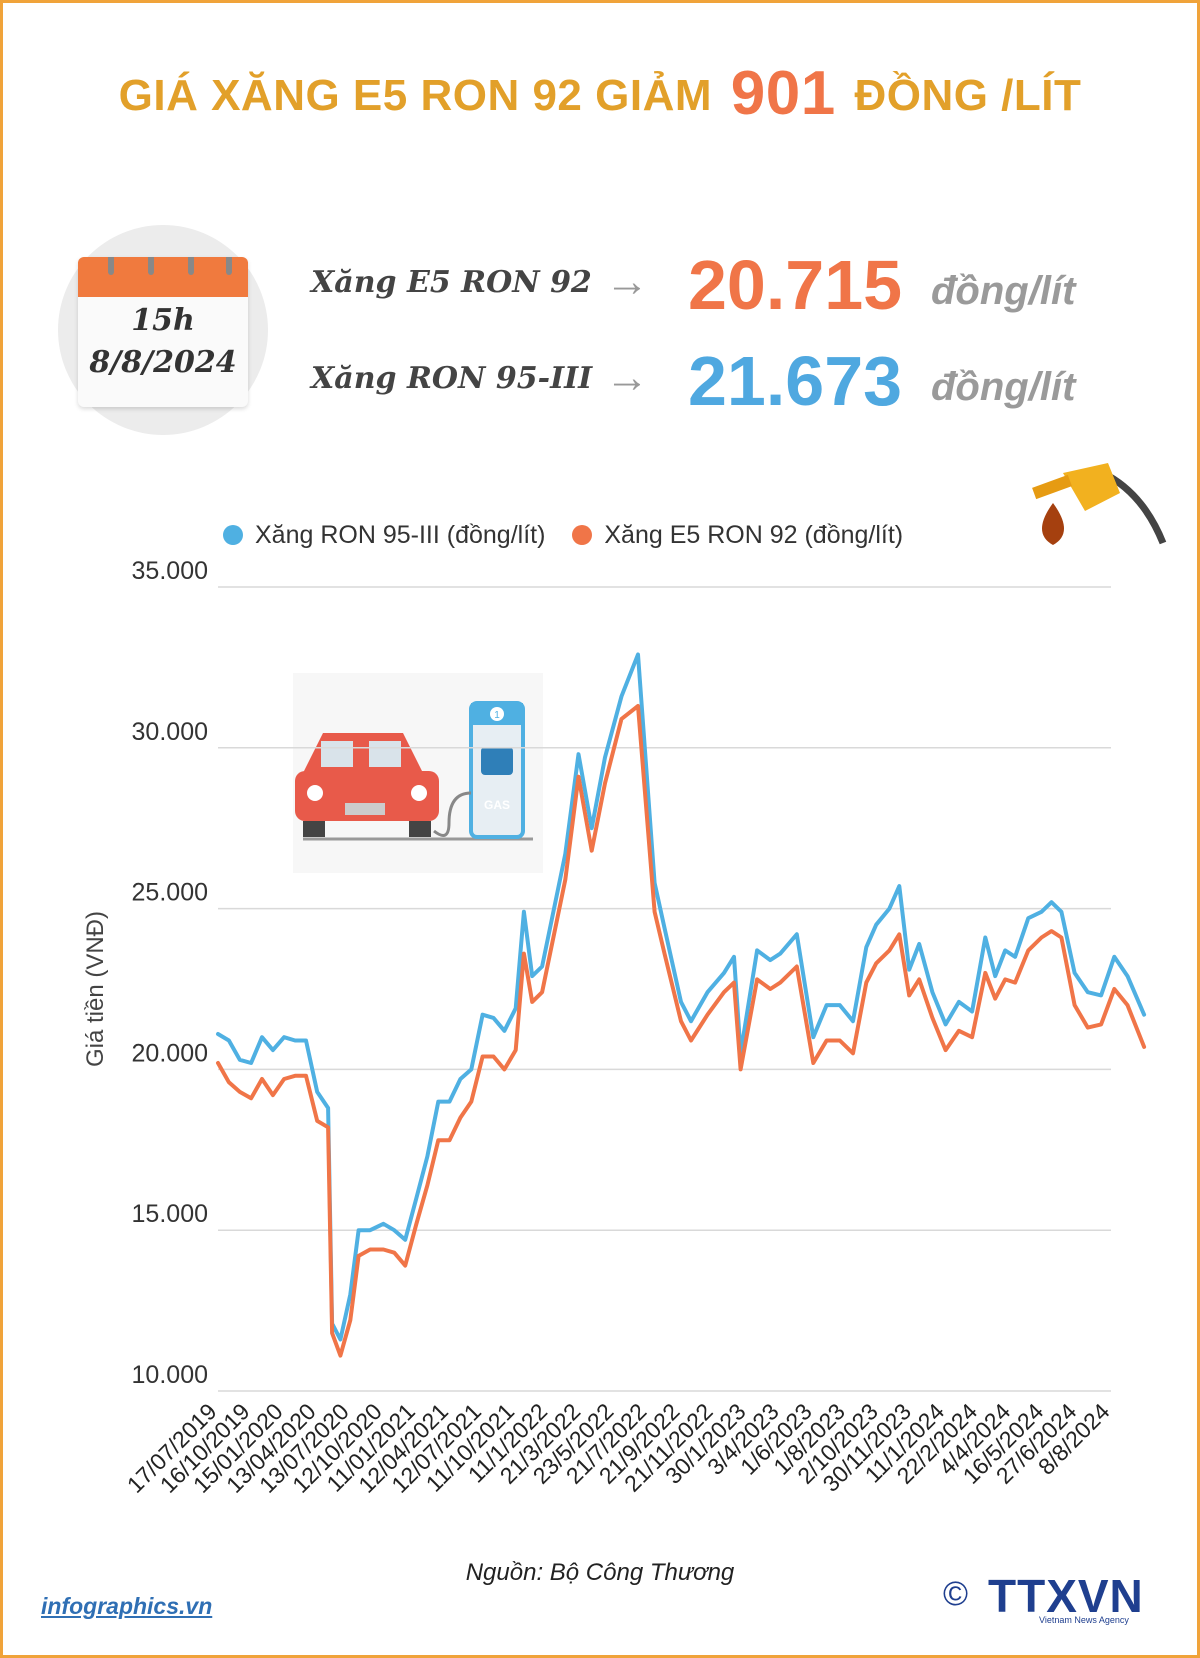 This screenshot has width=1200, height=1658. What do you see at coordinates (415, 95) in the screenshot?
I see `title-prefix: GIÁ XĂNG E5 RON 92 GIẢM` at bounding box center [415, 95].